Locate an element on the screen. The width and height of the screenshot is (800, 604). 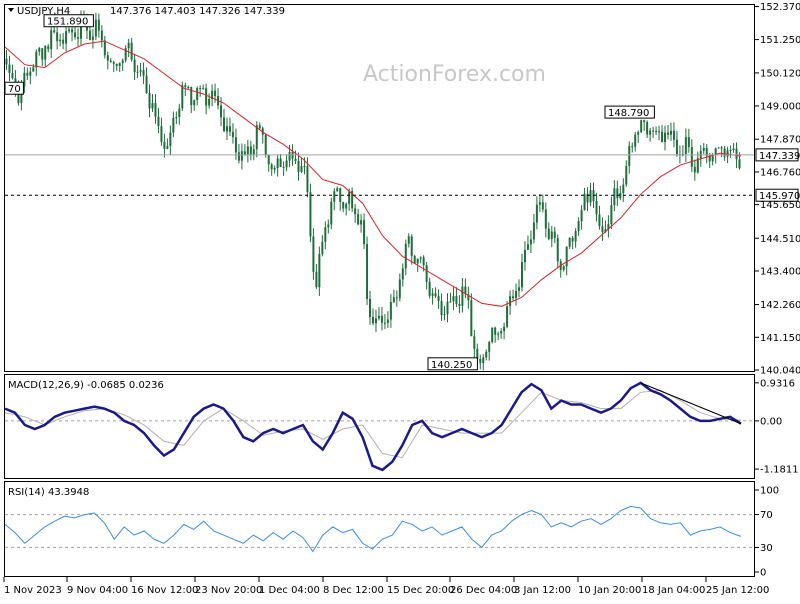
time-tick-label: 18 Jan 04:00 is located at coordinates (673, 590).